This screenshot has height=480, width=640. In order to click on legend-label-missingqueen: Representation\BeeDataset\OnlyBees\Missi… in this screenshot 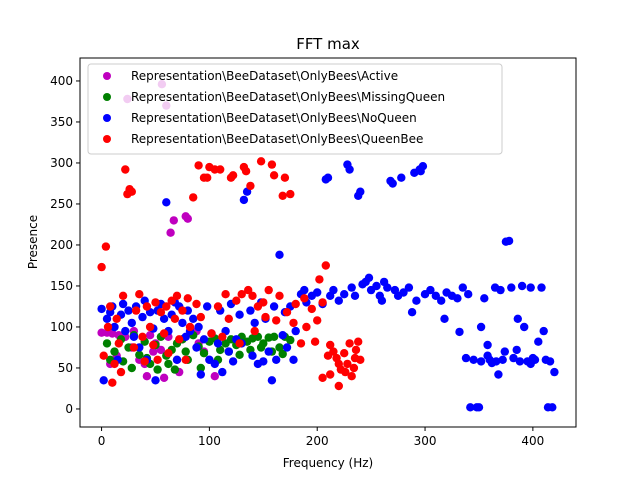, I will do `click(288, 97)`.